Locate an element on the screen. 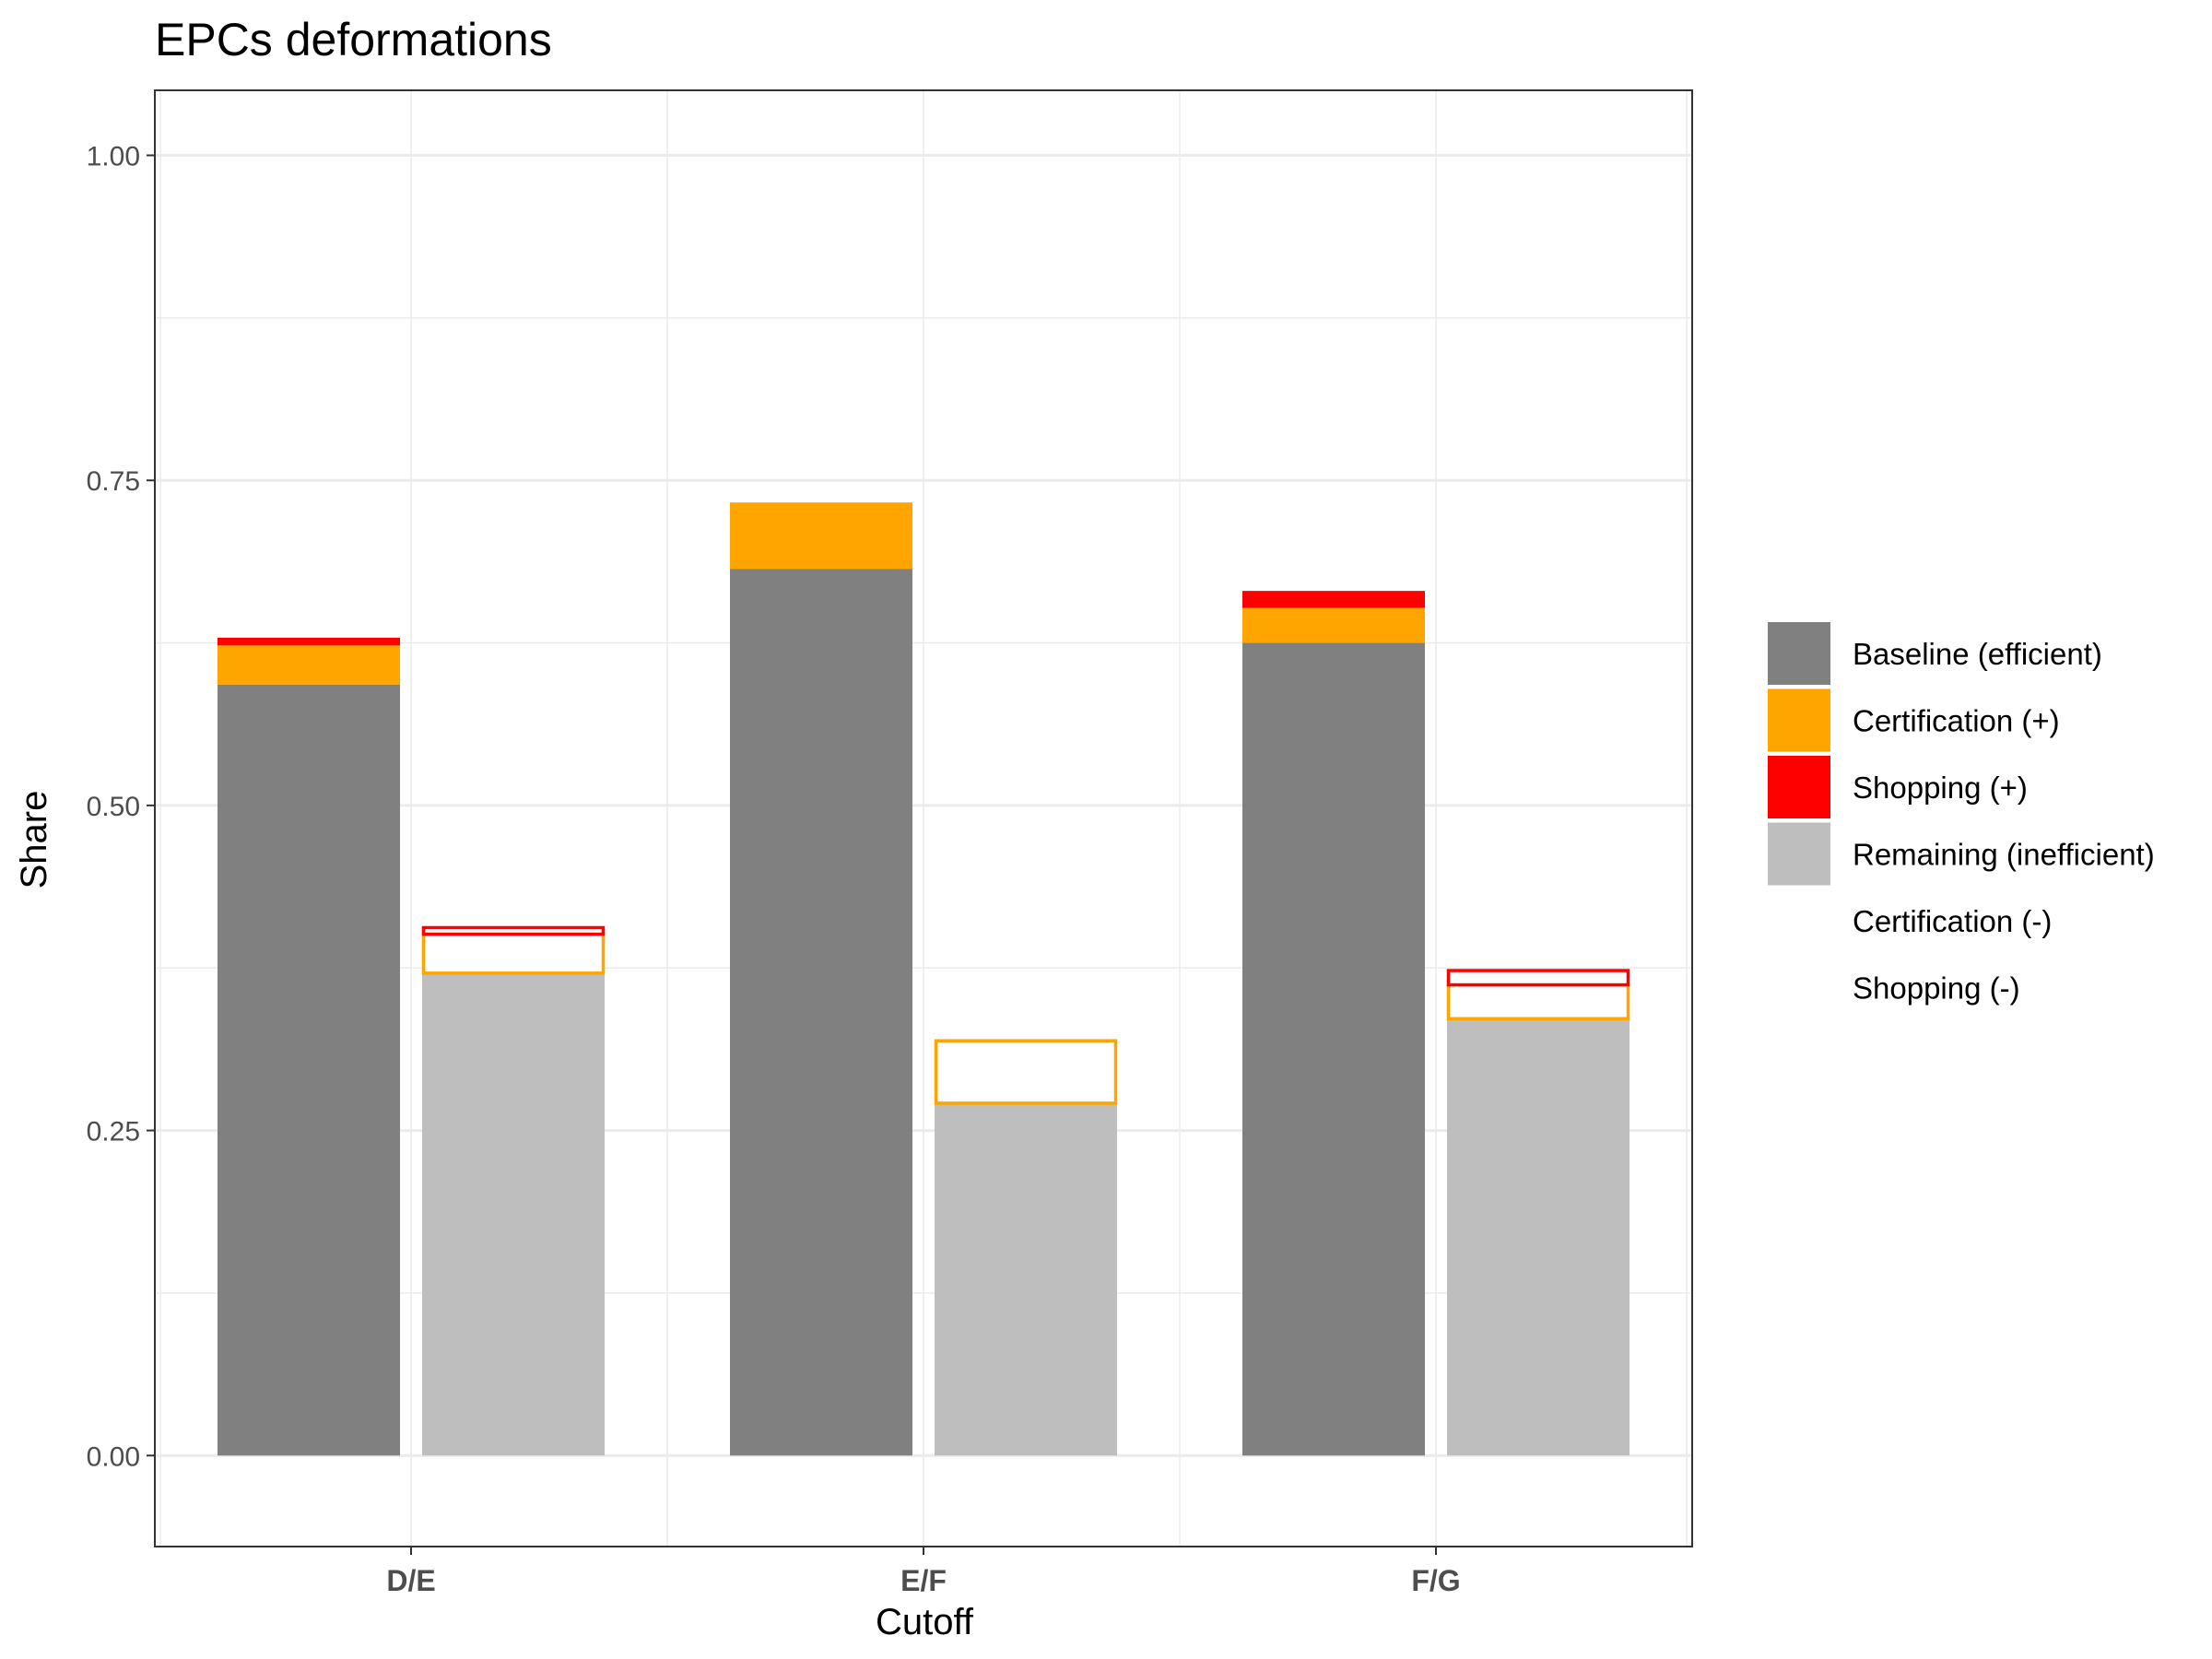 The image size is (2212, 1659). x-axis-title: Cutoff is located at coordinates (925, 1622).